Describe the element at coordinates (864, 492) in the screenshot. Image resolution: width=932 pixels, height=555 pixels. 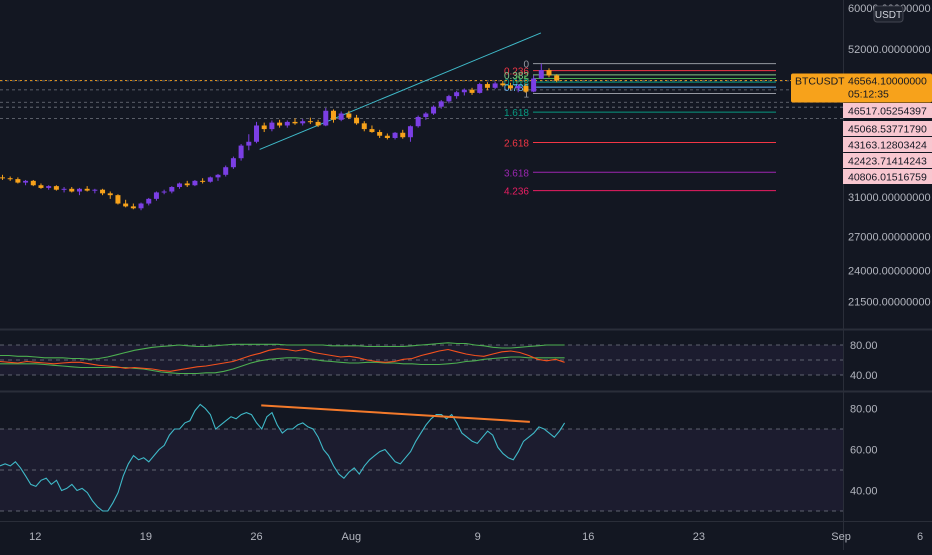
I see `rsi-tick-label: 40.00` at that location.